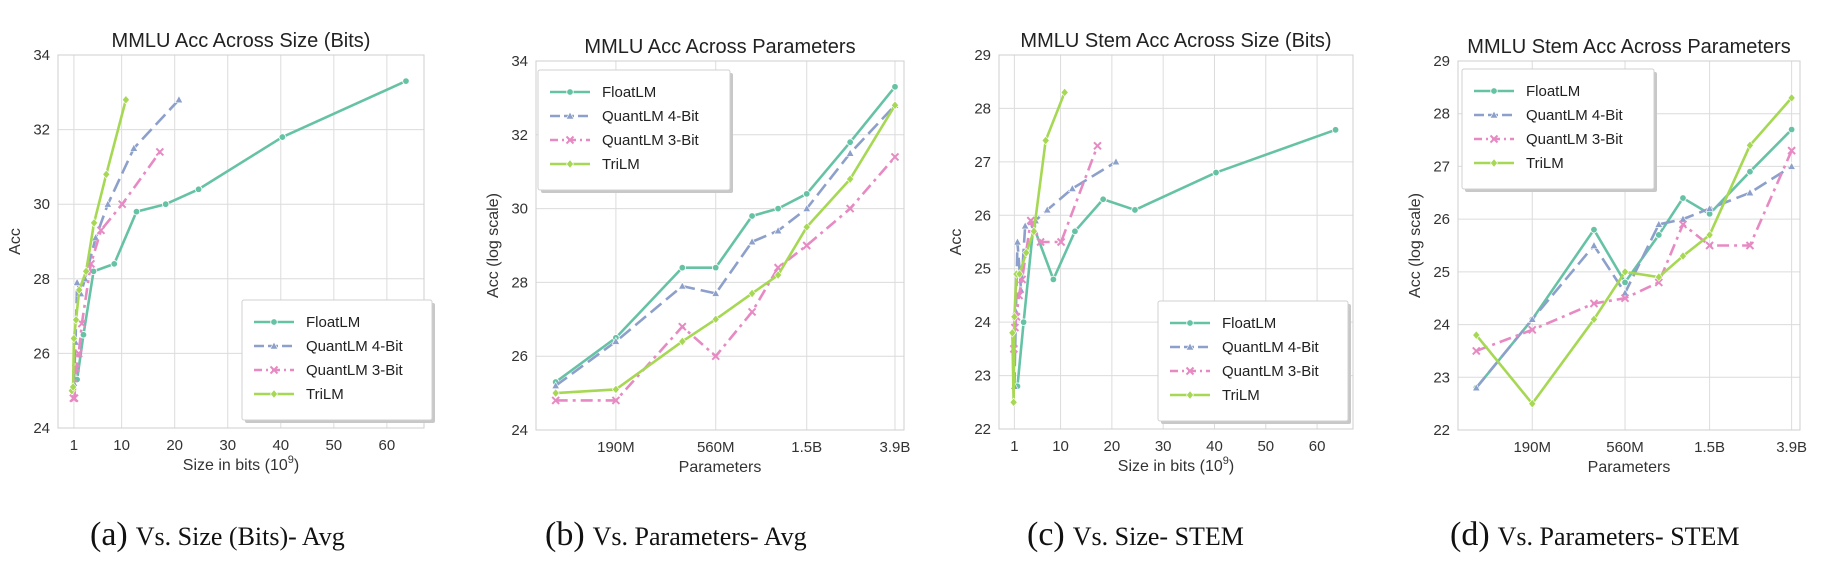  Describe the element at coordinates (1441, 430) in the screenshot. I see `y-tick-label: 22` at that location.